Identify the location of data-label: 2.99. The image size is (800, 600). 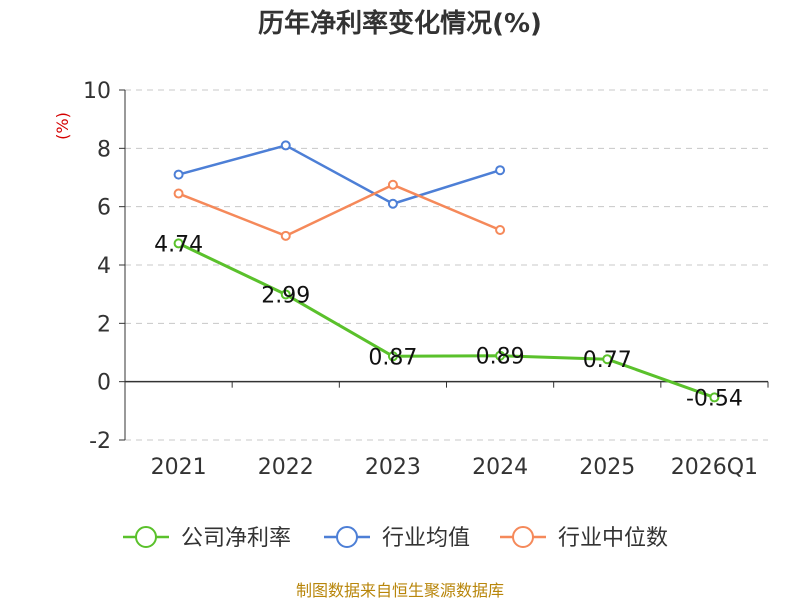
(285, 295).